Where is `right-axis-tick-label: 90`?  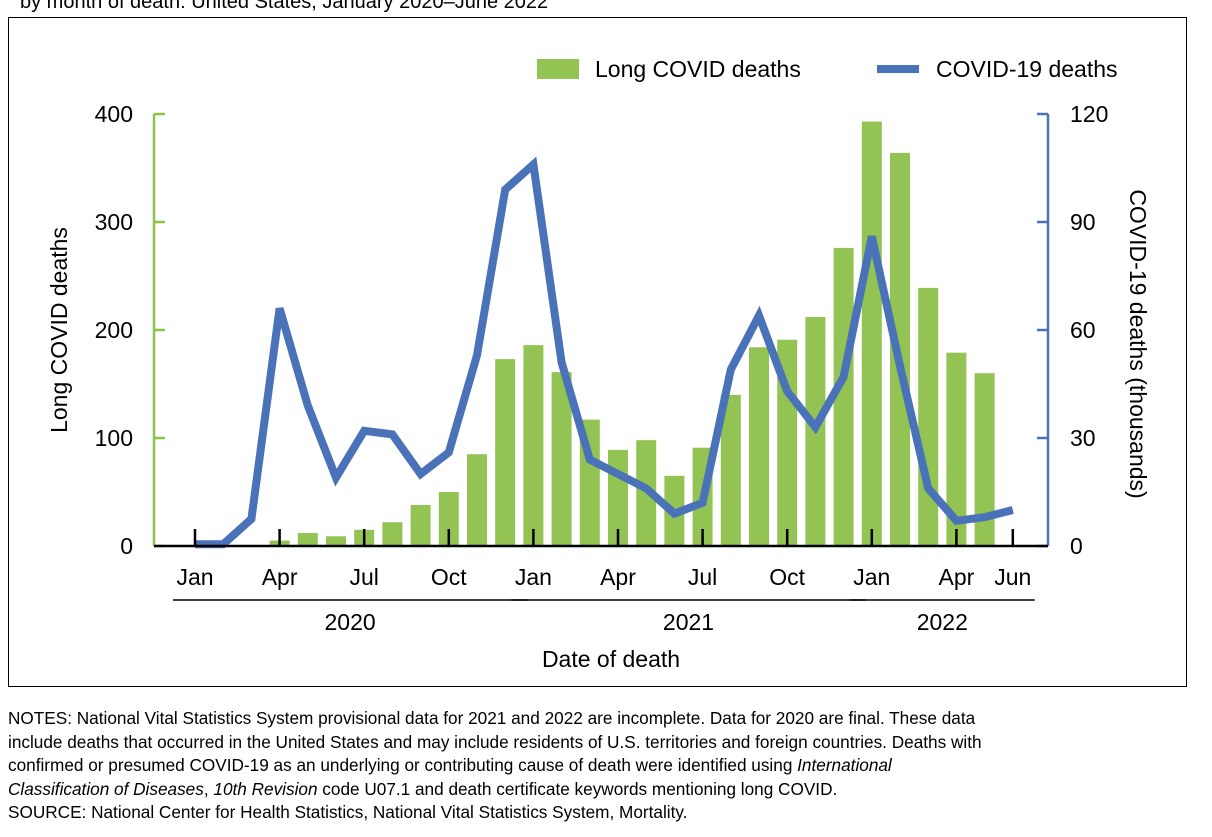
right-axis-tick-label: 90 is located at coordinates (1083, 222).